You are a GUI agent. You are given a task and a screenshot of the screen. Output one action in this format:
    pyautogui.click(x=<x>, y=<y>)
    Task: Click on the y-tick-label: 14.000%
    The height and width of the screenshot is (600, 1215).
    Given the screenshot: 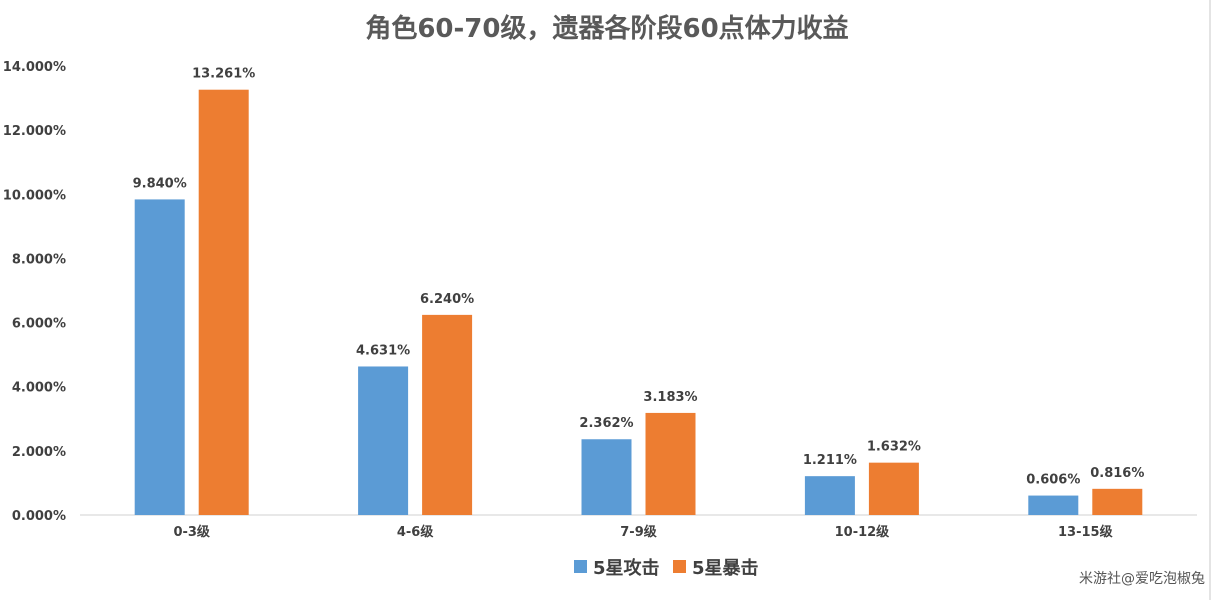 What is the action you would take?
    pyautogui.click(x=34, y=67)
    